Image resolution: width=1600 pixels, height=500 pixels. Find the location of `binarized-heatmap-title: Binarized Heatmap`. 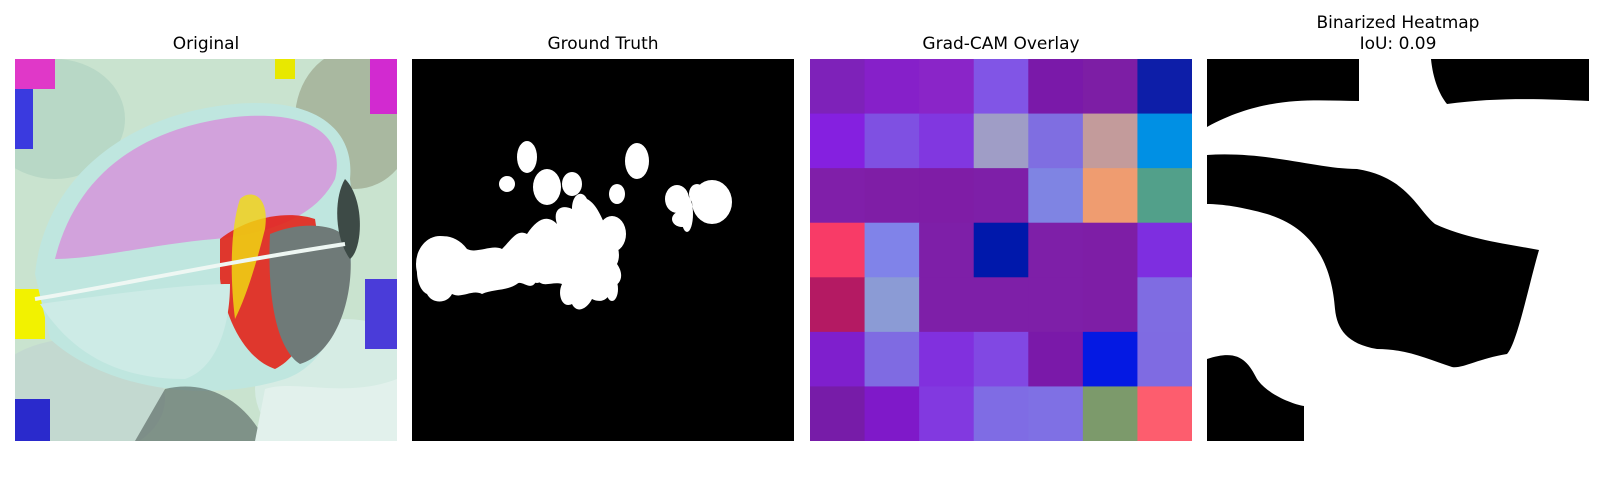

binarized-heatmap-title: Binarized Heatmap is located at coordinates (1398, 23).